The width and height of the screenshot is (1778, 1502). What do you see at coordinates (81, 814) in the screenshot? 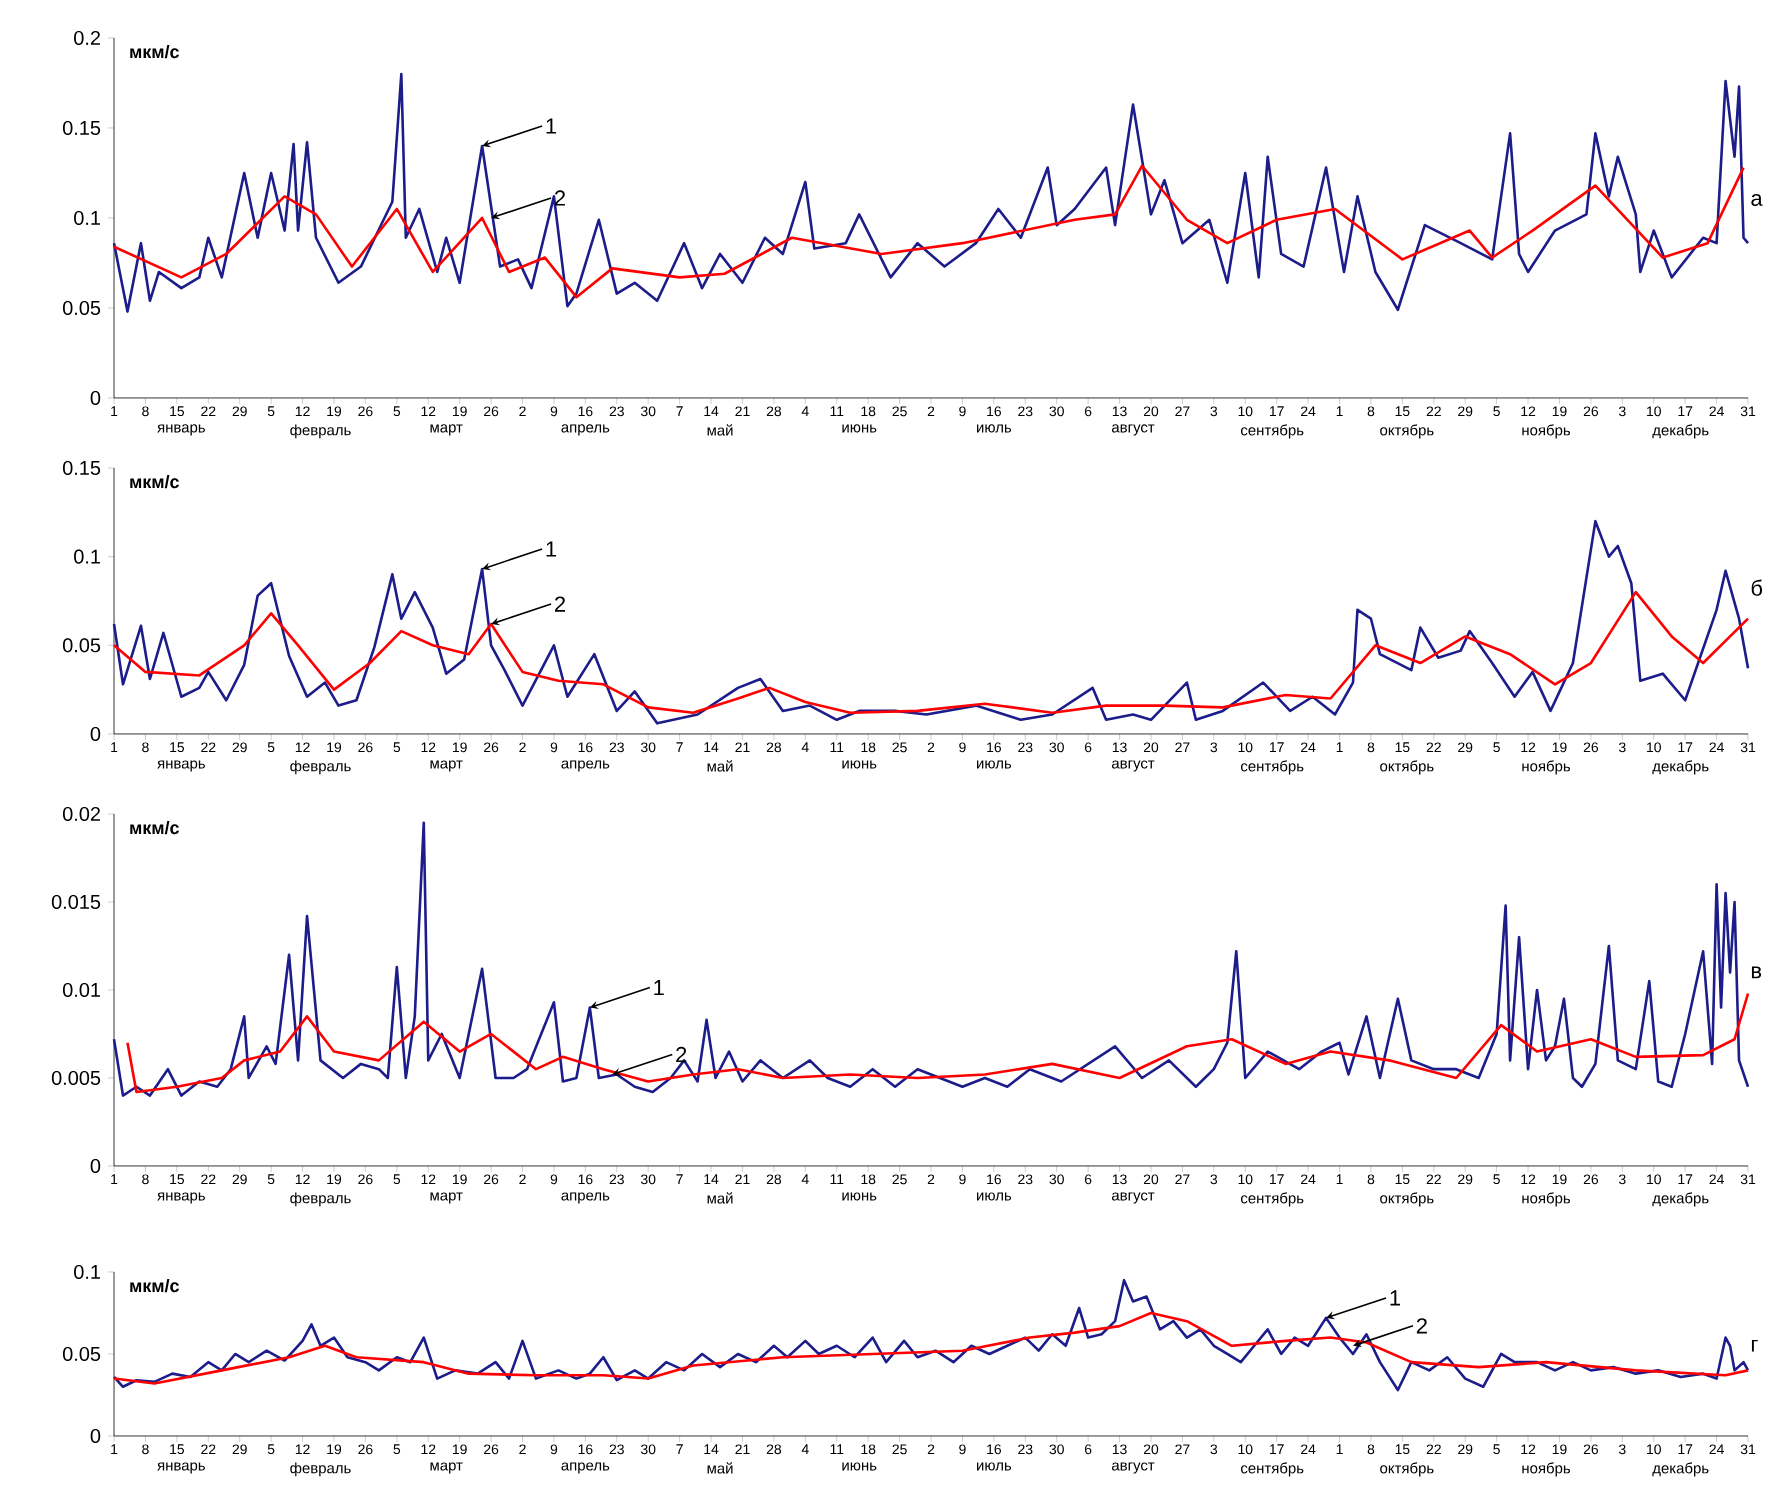
I see `y-tick-label: 0.02` at bounding box center [81, 814].